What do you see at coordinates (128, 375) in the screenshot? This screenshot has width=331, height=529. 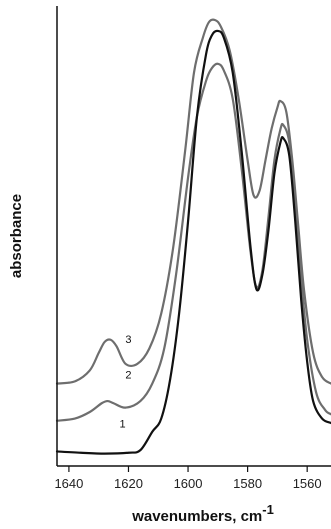 I see `curve-label-2: 2` at bounding box center [128, 375].